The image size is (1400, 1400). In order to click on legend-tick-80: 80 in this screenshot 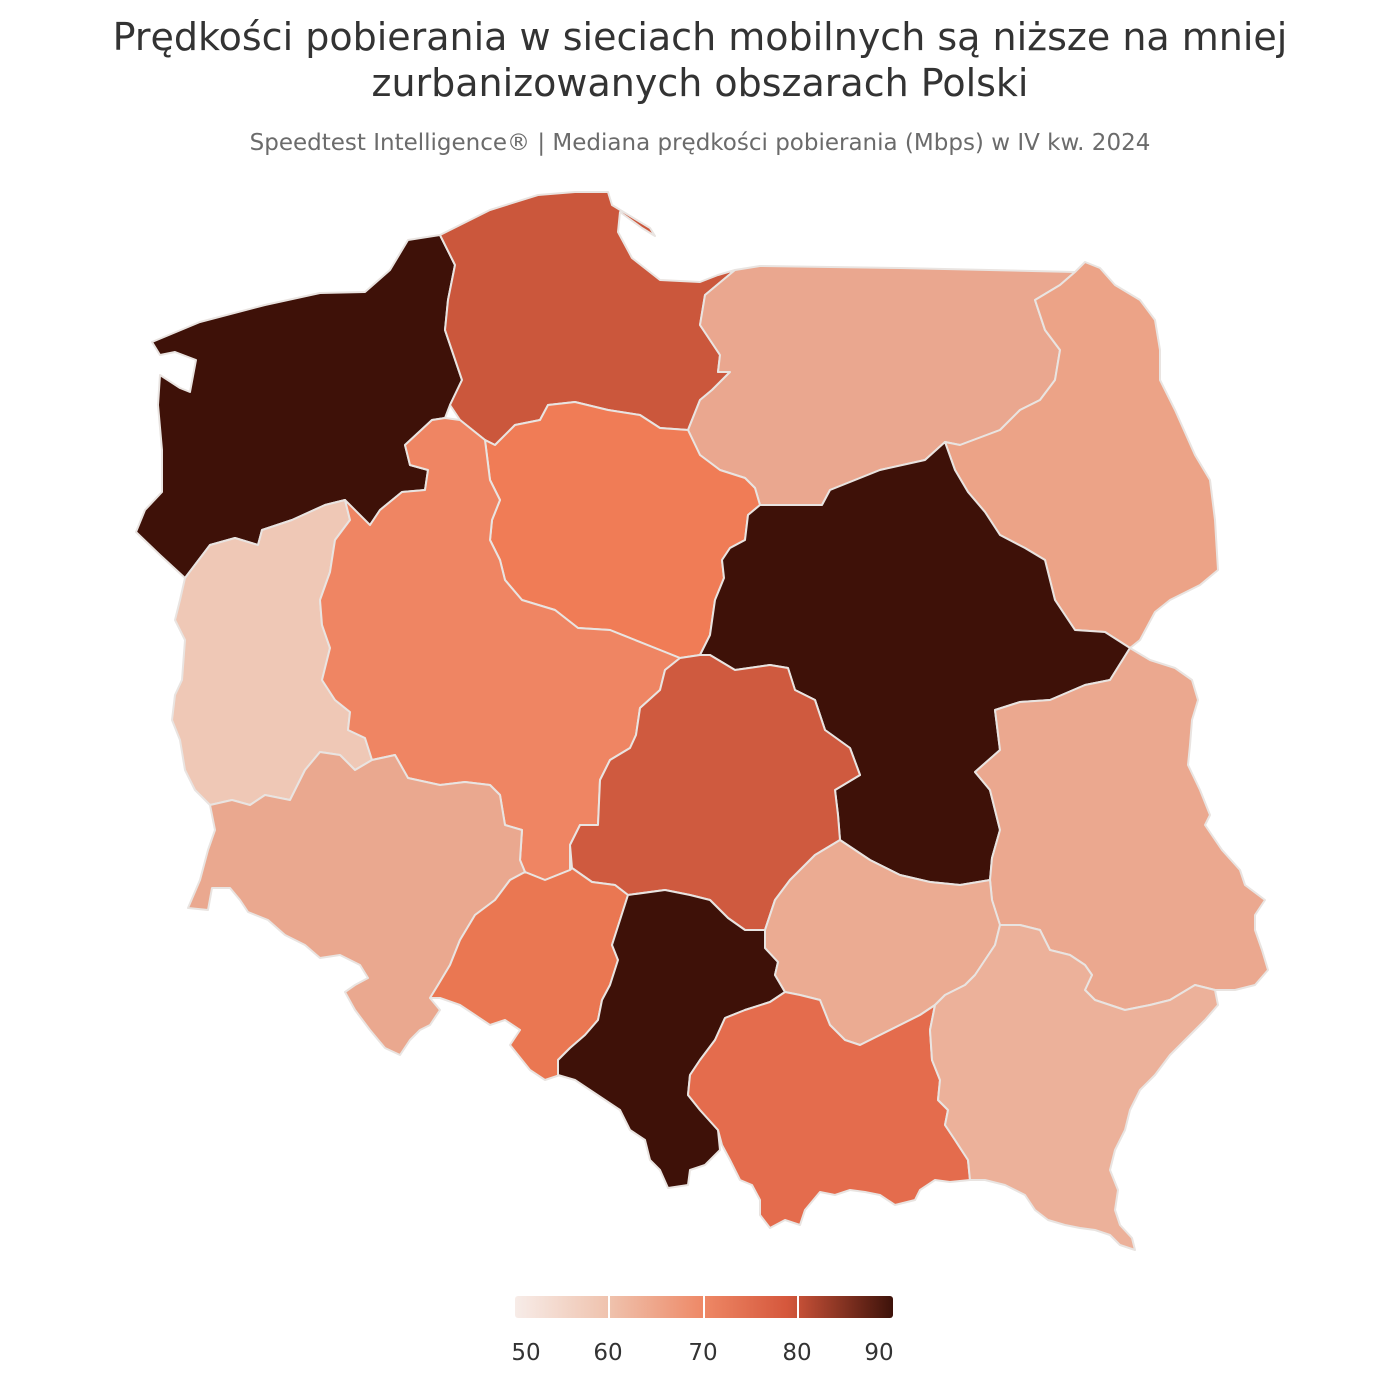, I will do `click(796, 1353)`.